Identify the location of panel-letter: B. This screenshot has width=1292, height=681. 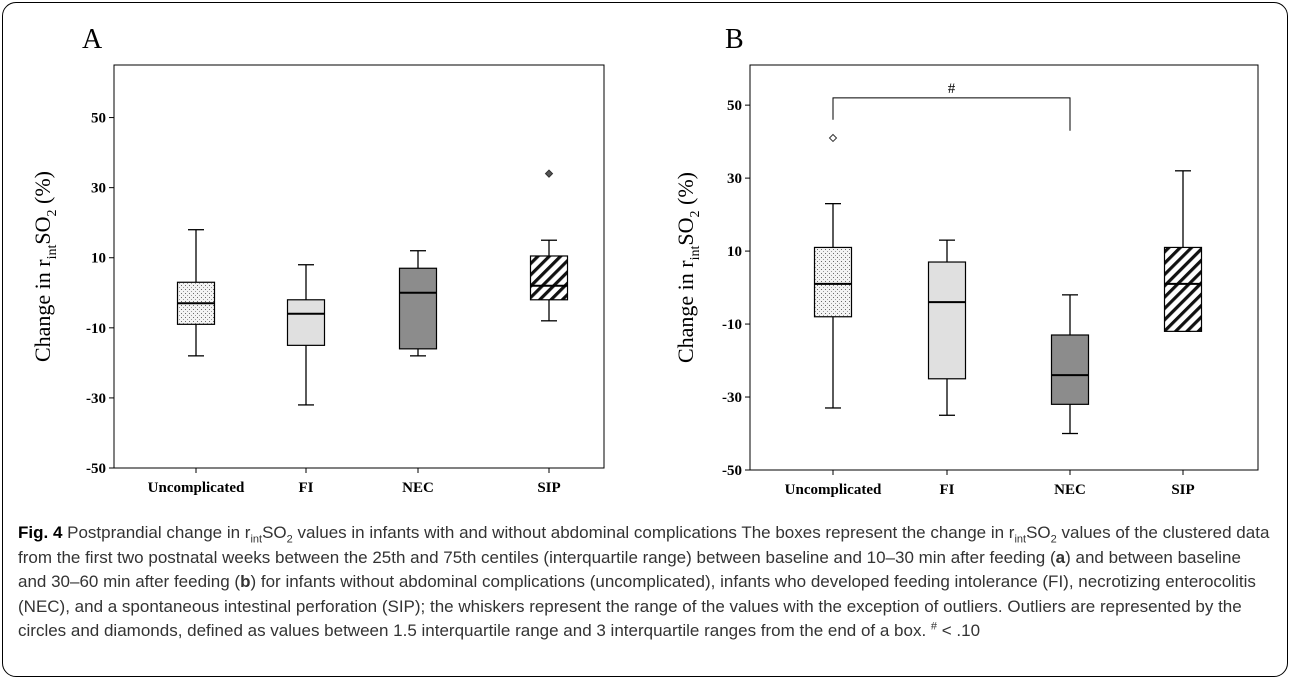
(734, 39).